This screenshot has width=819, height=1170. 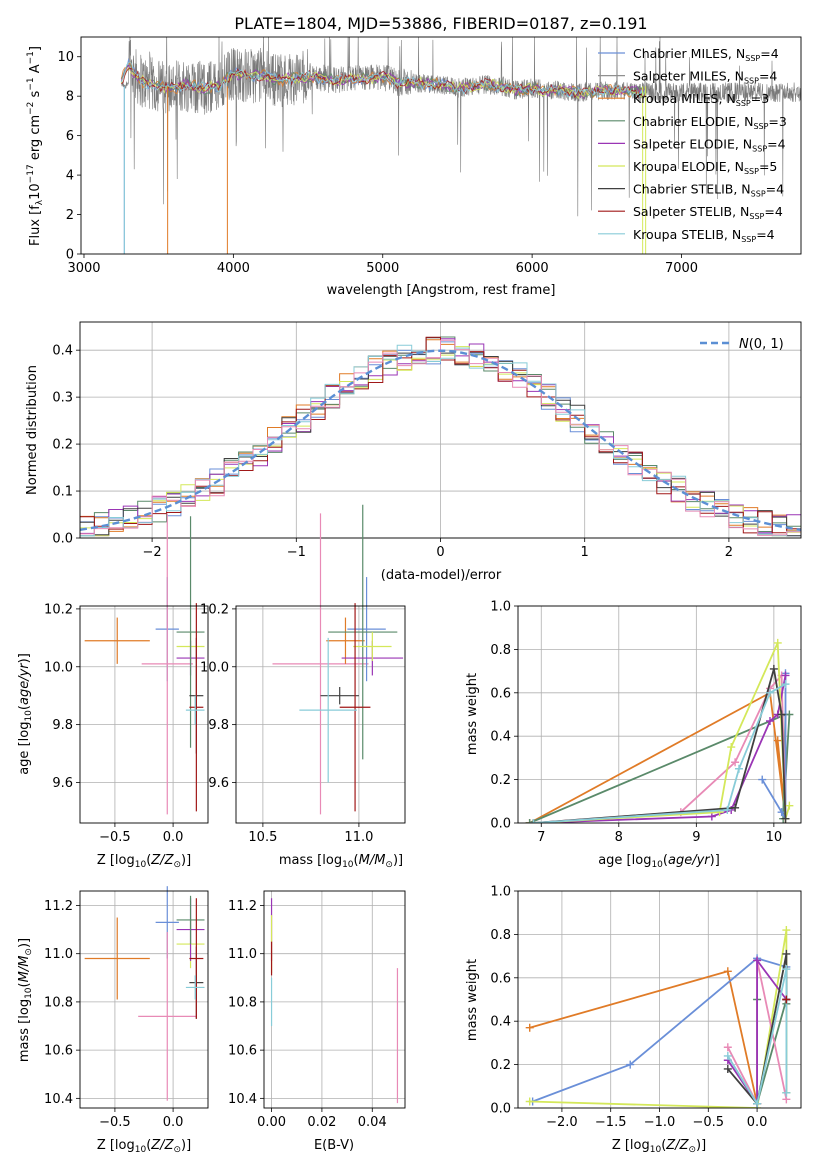 I want to click on y-tick-label: 0.3, so click(x=62, y=398).